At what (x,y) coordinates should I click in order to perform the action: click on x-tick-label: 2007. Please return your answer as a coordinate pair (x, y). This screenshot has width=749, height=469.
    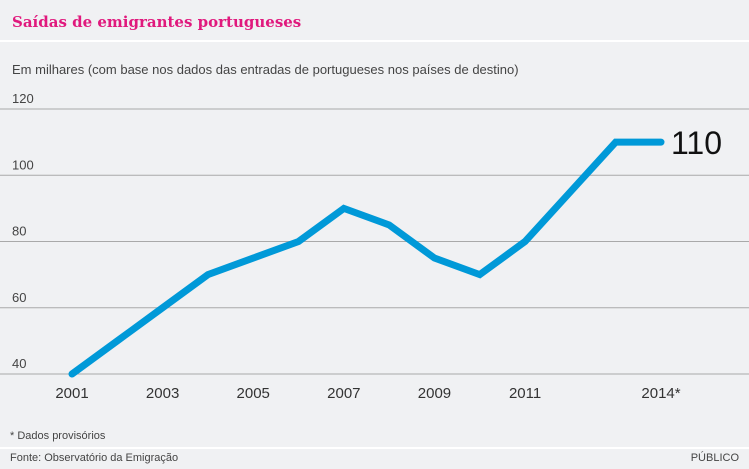
    Looking at the image, I should click on (343, 393).